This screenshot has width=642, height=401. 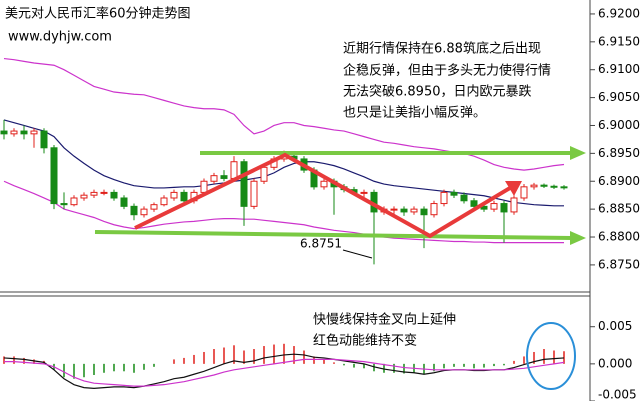 I want to click on chart-title: 美元对人民币汇率60分钟走势图, so click(x=98, y=14).